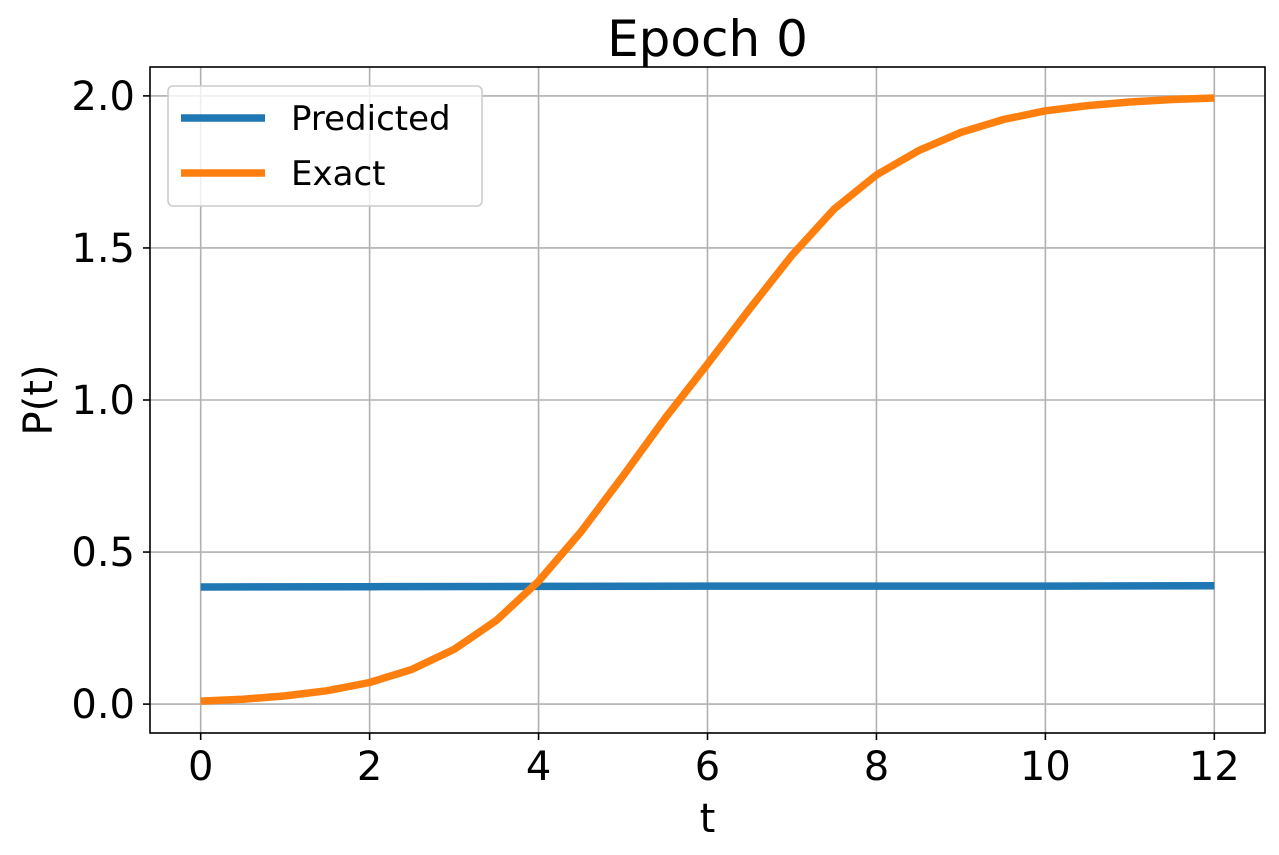  I want to click on y-axis-label: P(t), so click(39, 399).